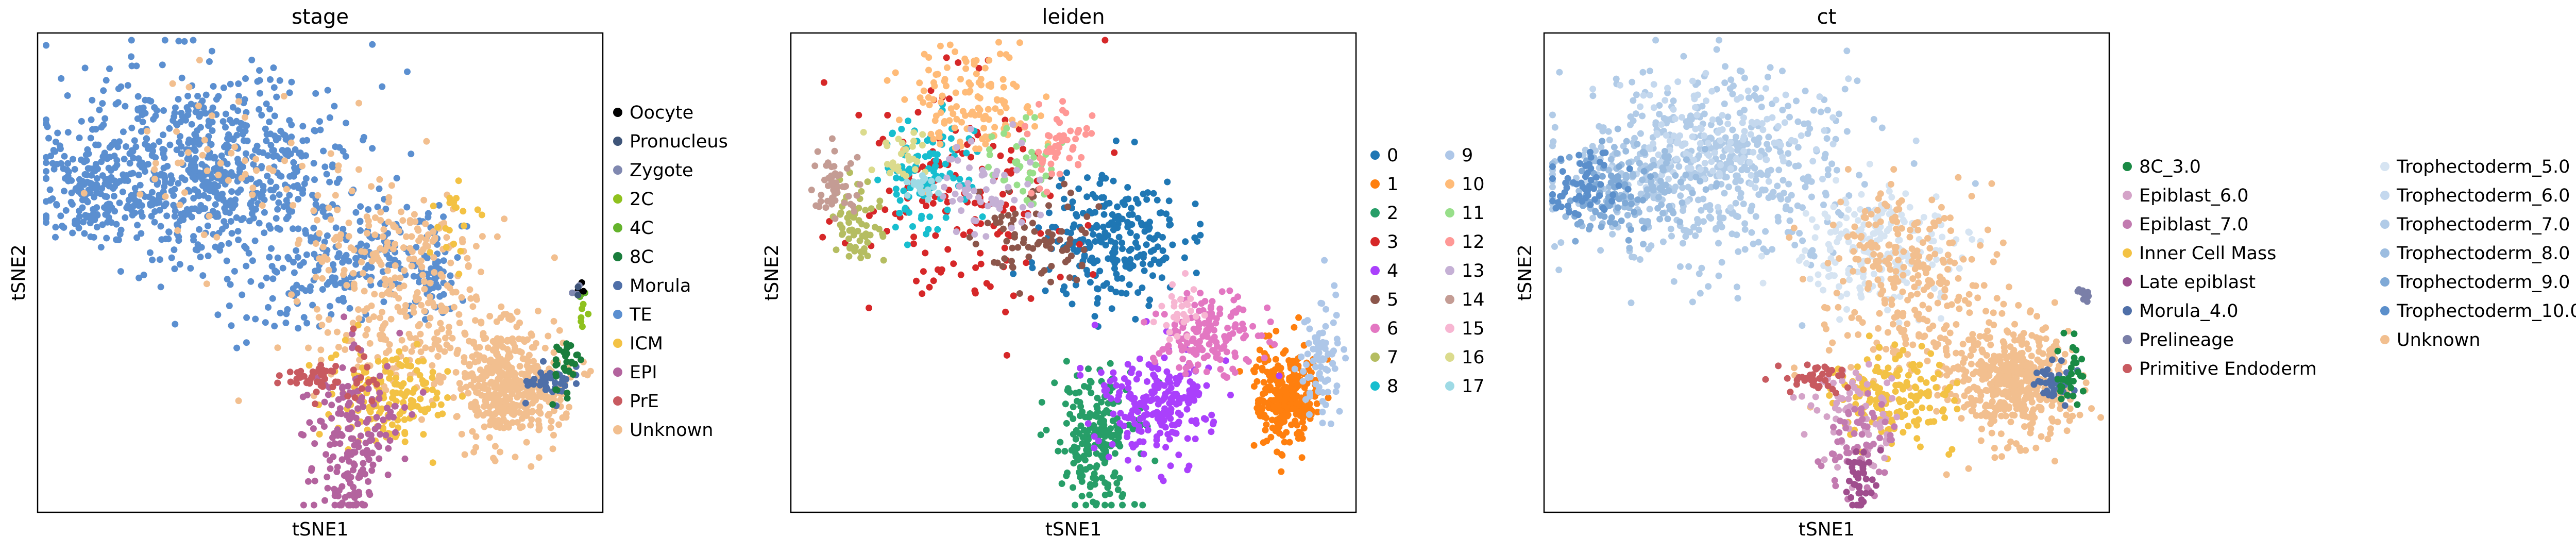 Image resolution: width=2576 pixels, height=553 pixels. Describe the element at coordinates (1073, 17) in the screenshot. I see `chart-title: leiden` at that location.